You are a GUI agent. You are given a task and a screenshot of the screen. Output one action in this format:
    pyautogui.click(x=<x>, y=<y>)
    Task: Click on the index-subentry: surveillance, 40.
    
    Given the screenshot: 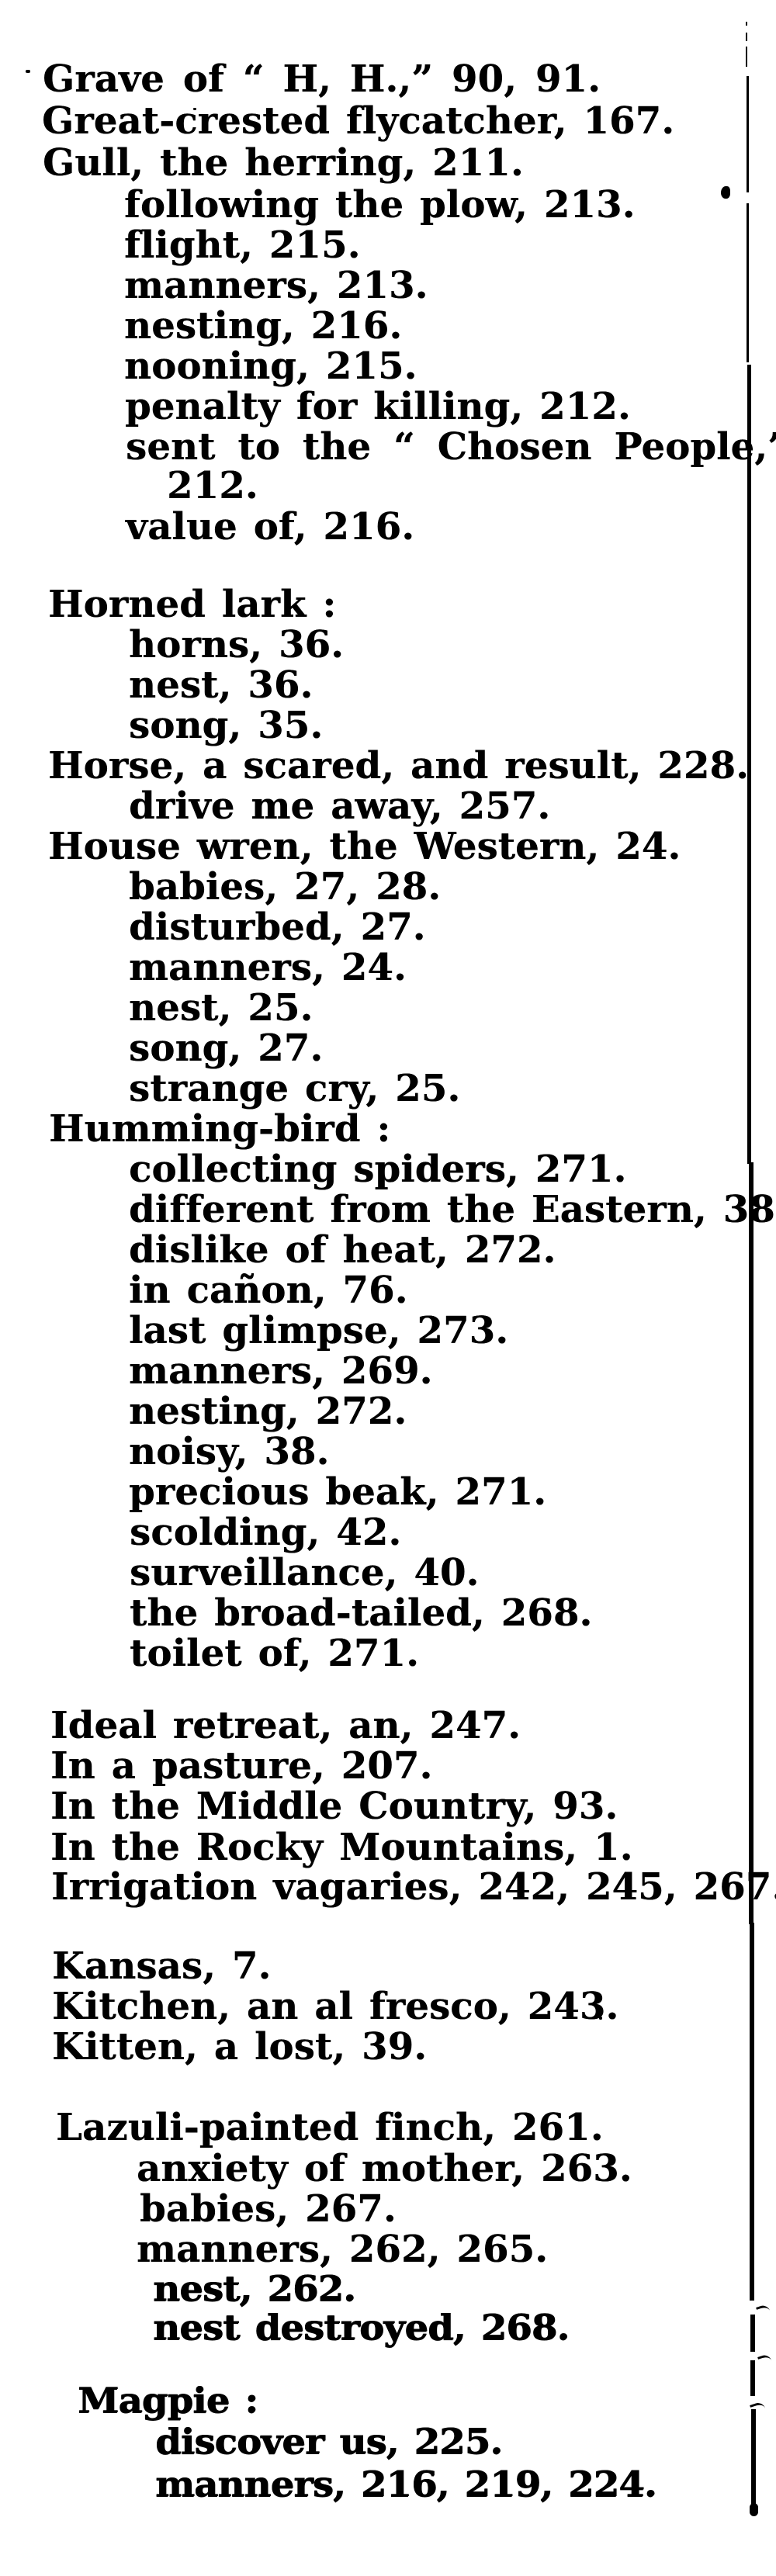 What is the action you would take?
    pyautogui.click(x=305, y=1572)
    